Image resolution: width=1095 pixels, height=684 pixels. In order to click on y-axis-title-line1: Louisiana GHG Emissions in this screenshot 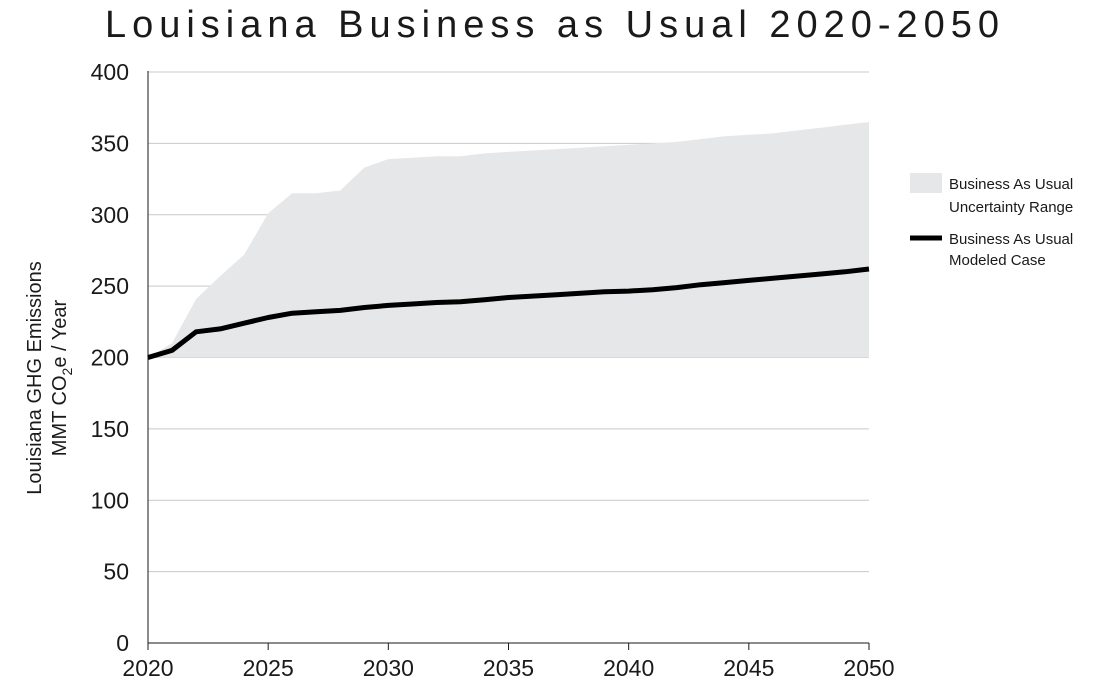, I will do `click(35, 377)`.